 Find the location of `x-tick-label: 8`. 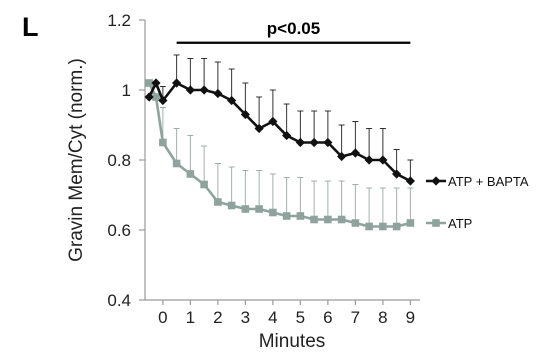

x-tick-label: 8 is located at coordinates (382, 317).